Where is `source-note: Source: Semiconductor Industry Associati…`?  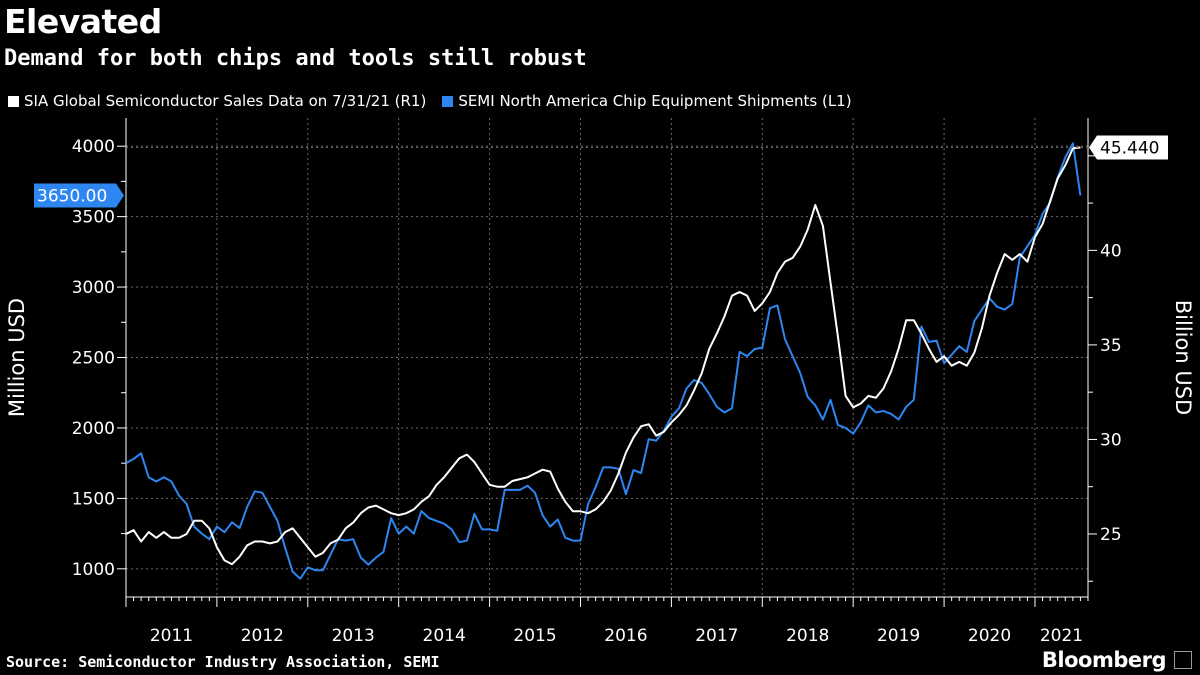
source-note: Source: Semiconductor Industry Associati… is located at coordinates (223, 662).